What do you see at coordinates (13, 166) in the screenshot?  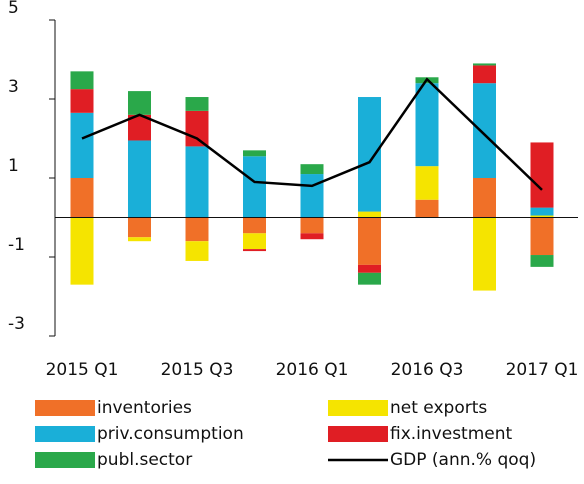 I see `y-tick-label: 1` at bounding box center [13, 166].